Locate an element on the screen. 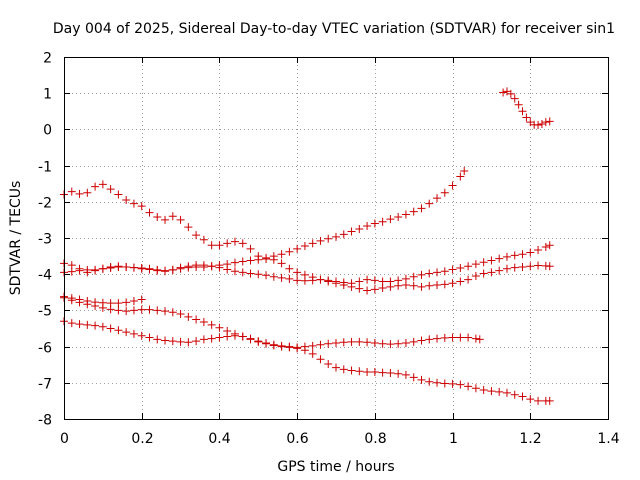 The width and height of the screenshot is (640, 480). x-axis-label: GPS time / hours is located at coordinates (335, 467).